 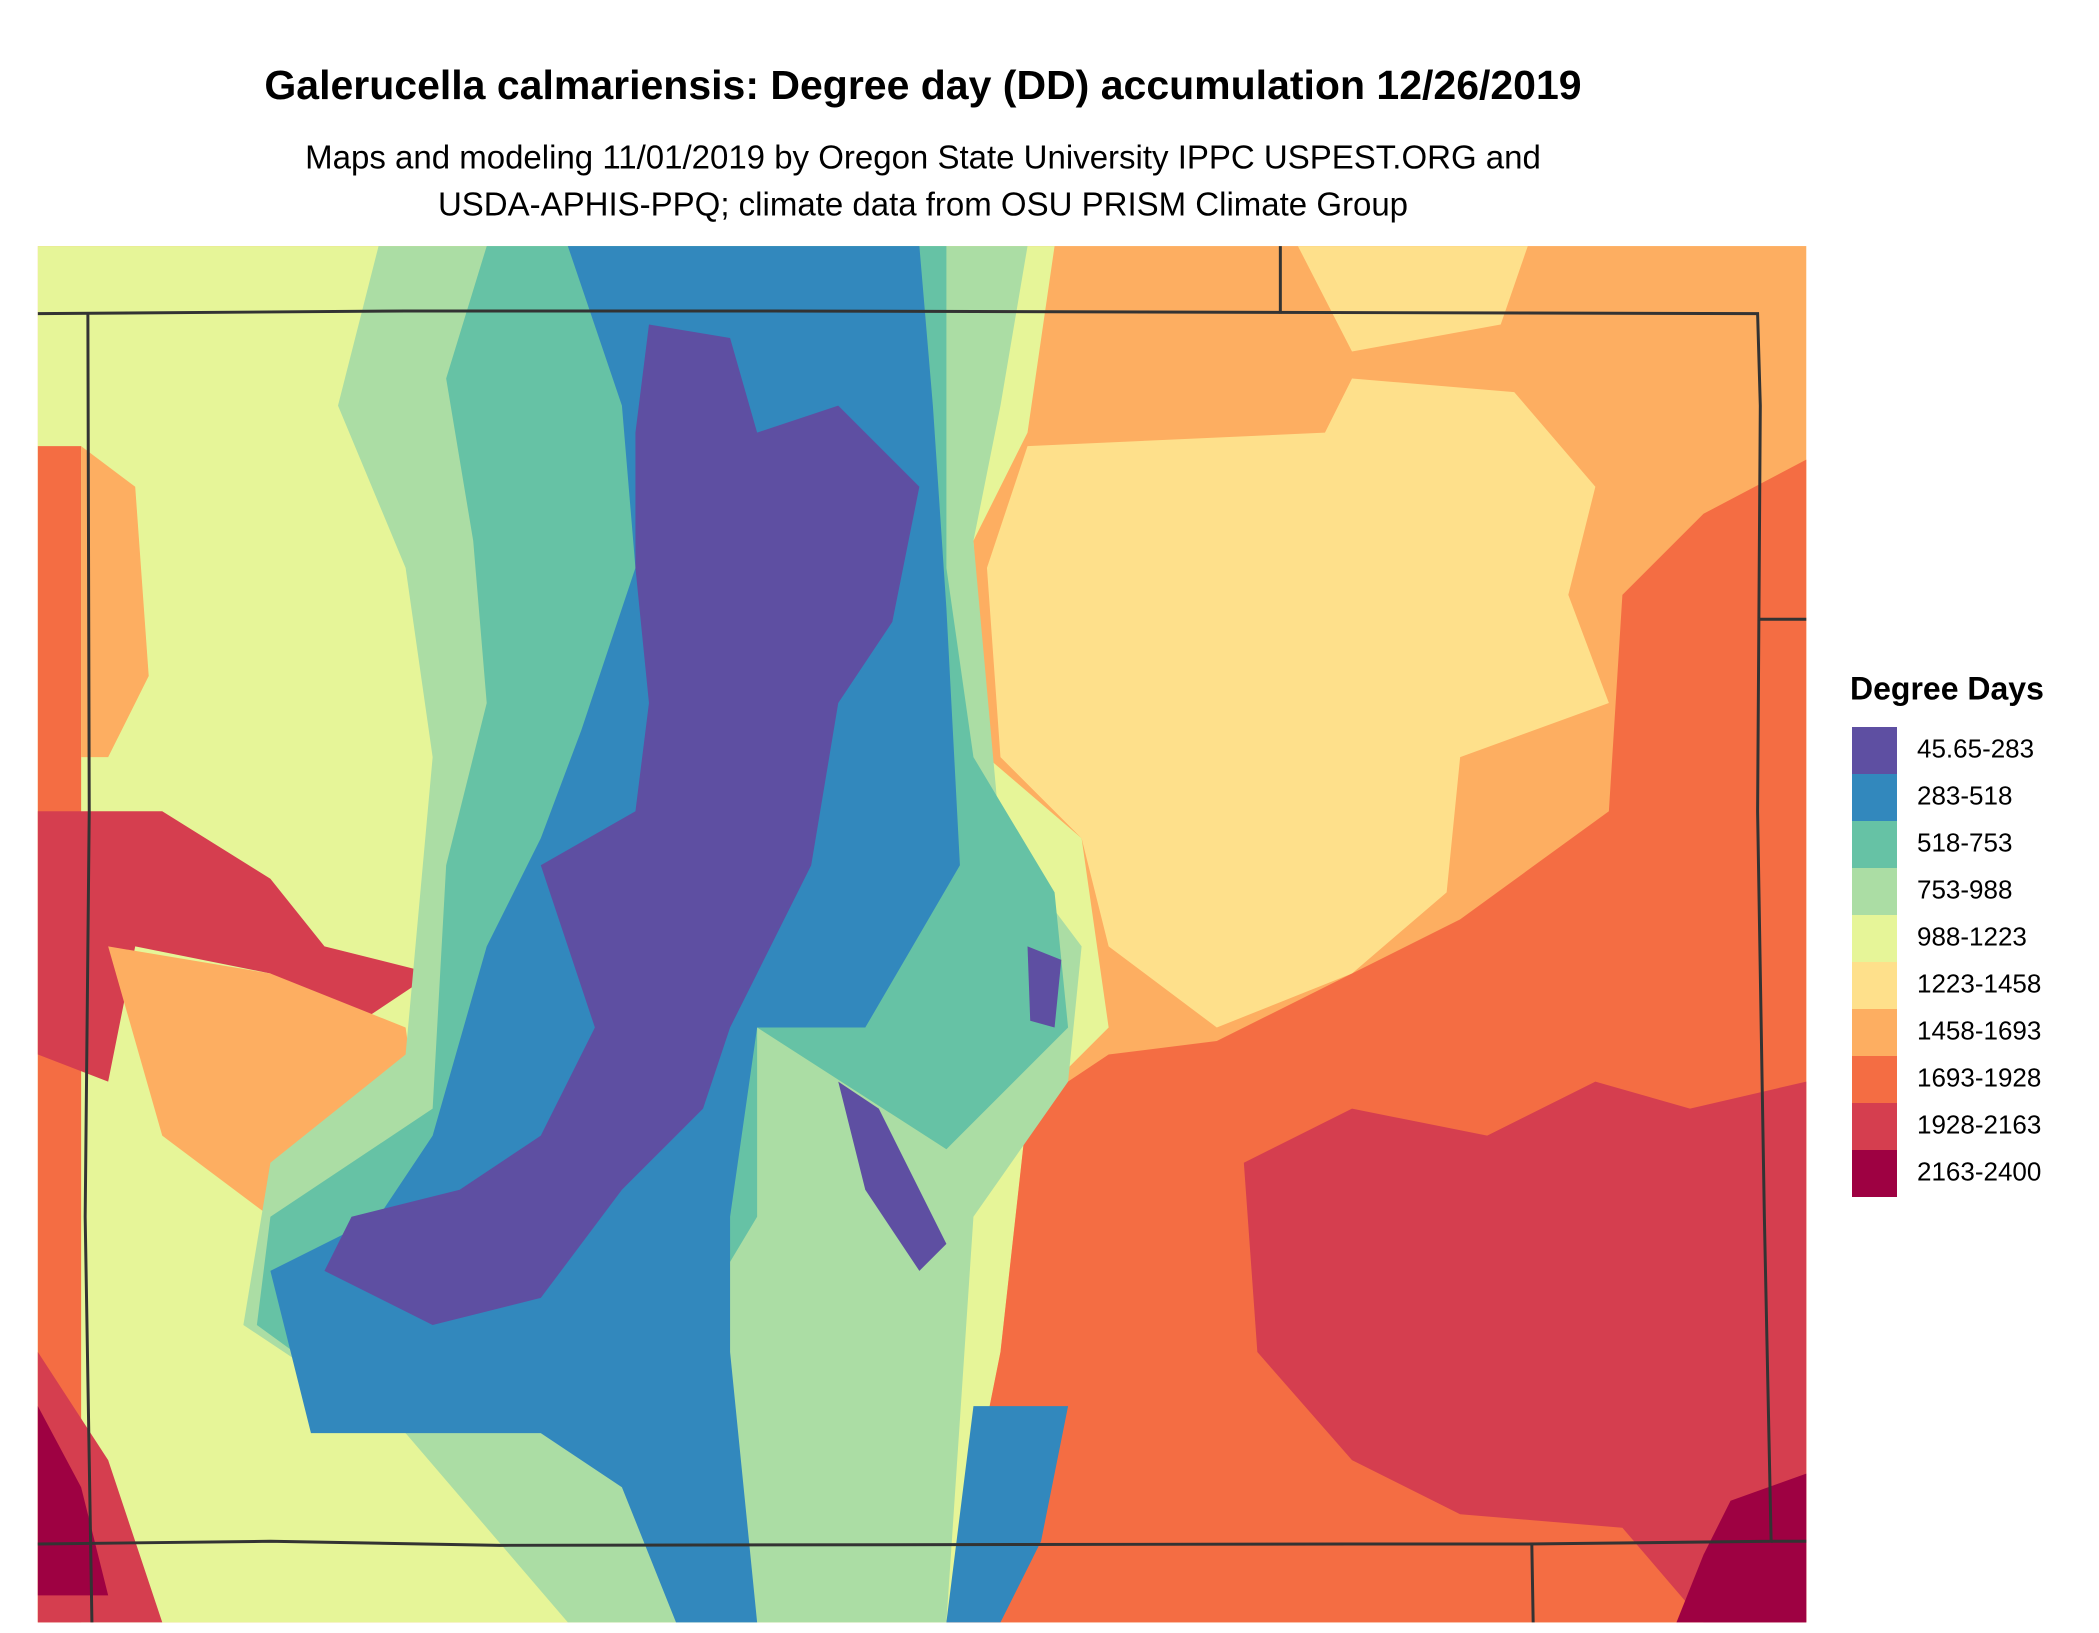 What do you see at coordinates (1975, 748) in the screenshot?
I see `legend-label: 45.65-283` at bounding box center [1975, 748].